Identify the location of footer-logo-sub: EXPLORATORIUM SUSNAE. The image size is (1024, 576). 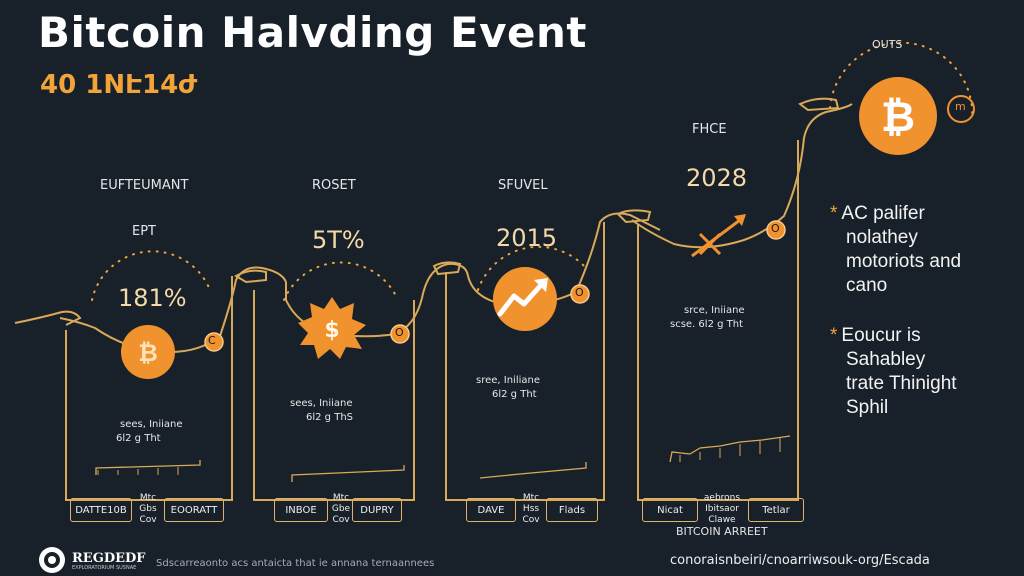
(104, 568).